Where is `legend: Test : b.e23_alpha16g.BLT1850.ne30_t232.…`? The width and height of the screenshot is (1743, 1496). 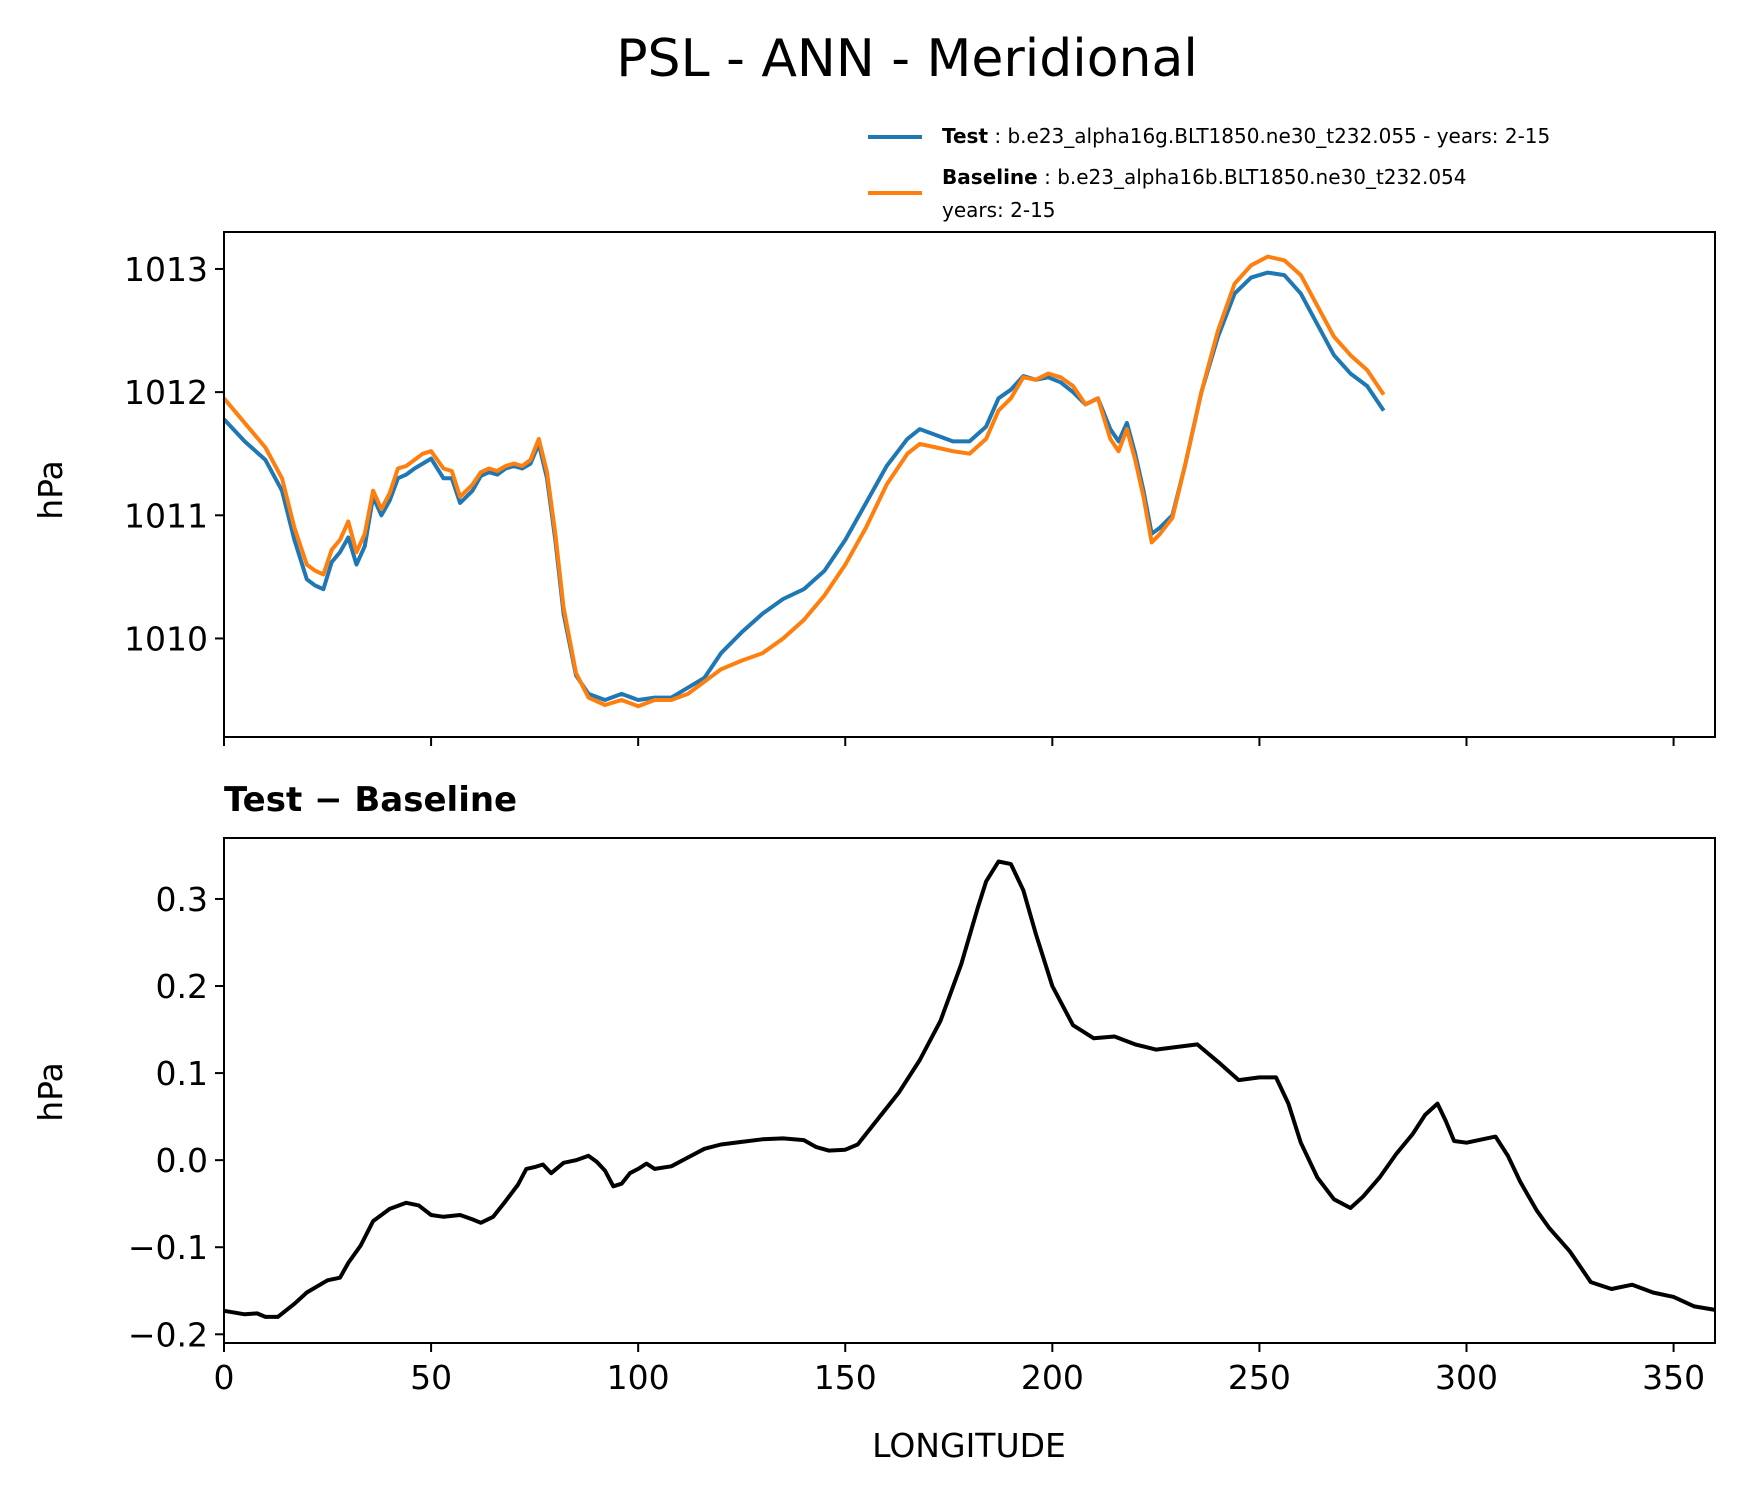 legend: Test : b.e23_alpha16g.BLT1850.ne30_t232.… is located at coordinates (1209, 173).